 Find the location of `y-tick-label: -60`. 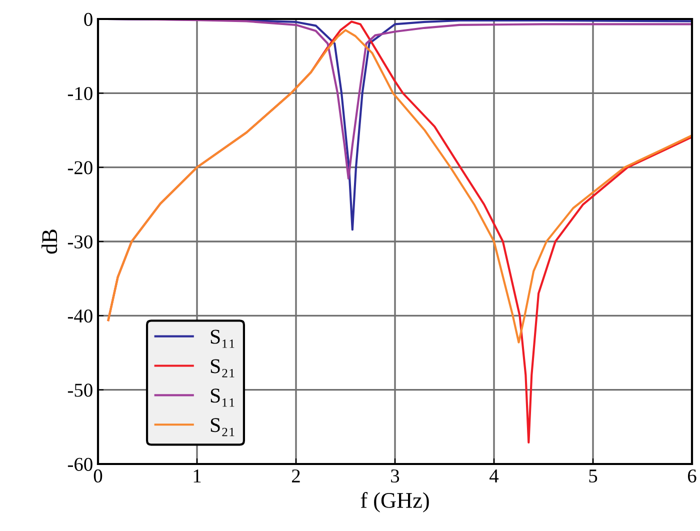

y-tick-label: -60 is located at coordinates (80, 464).